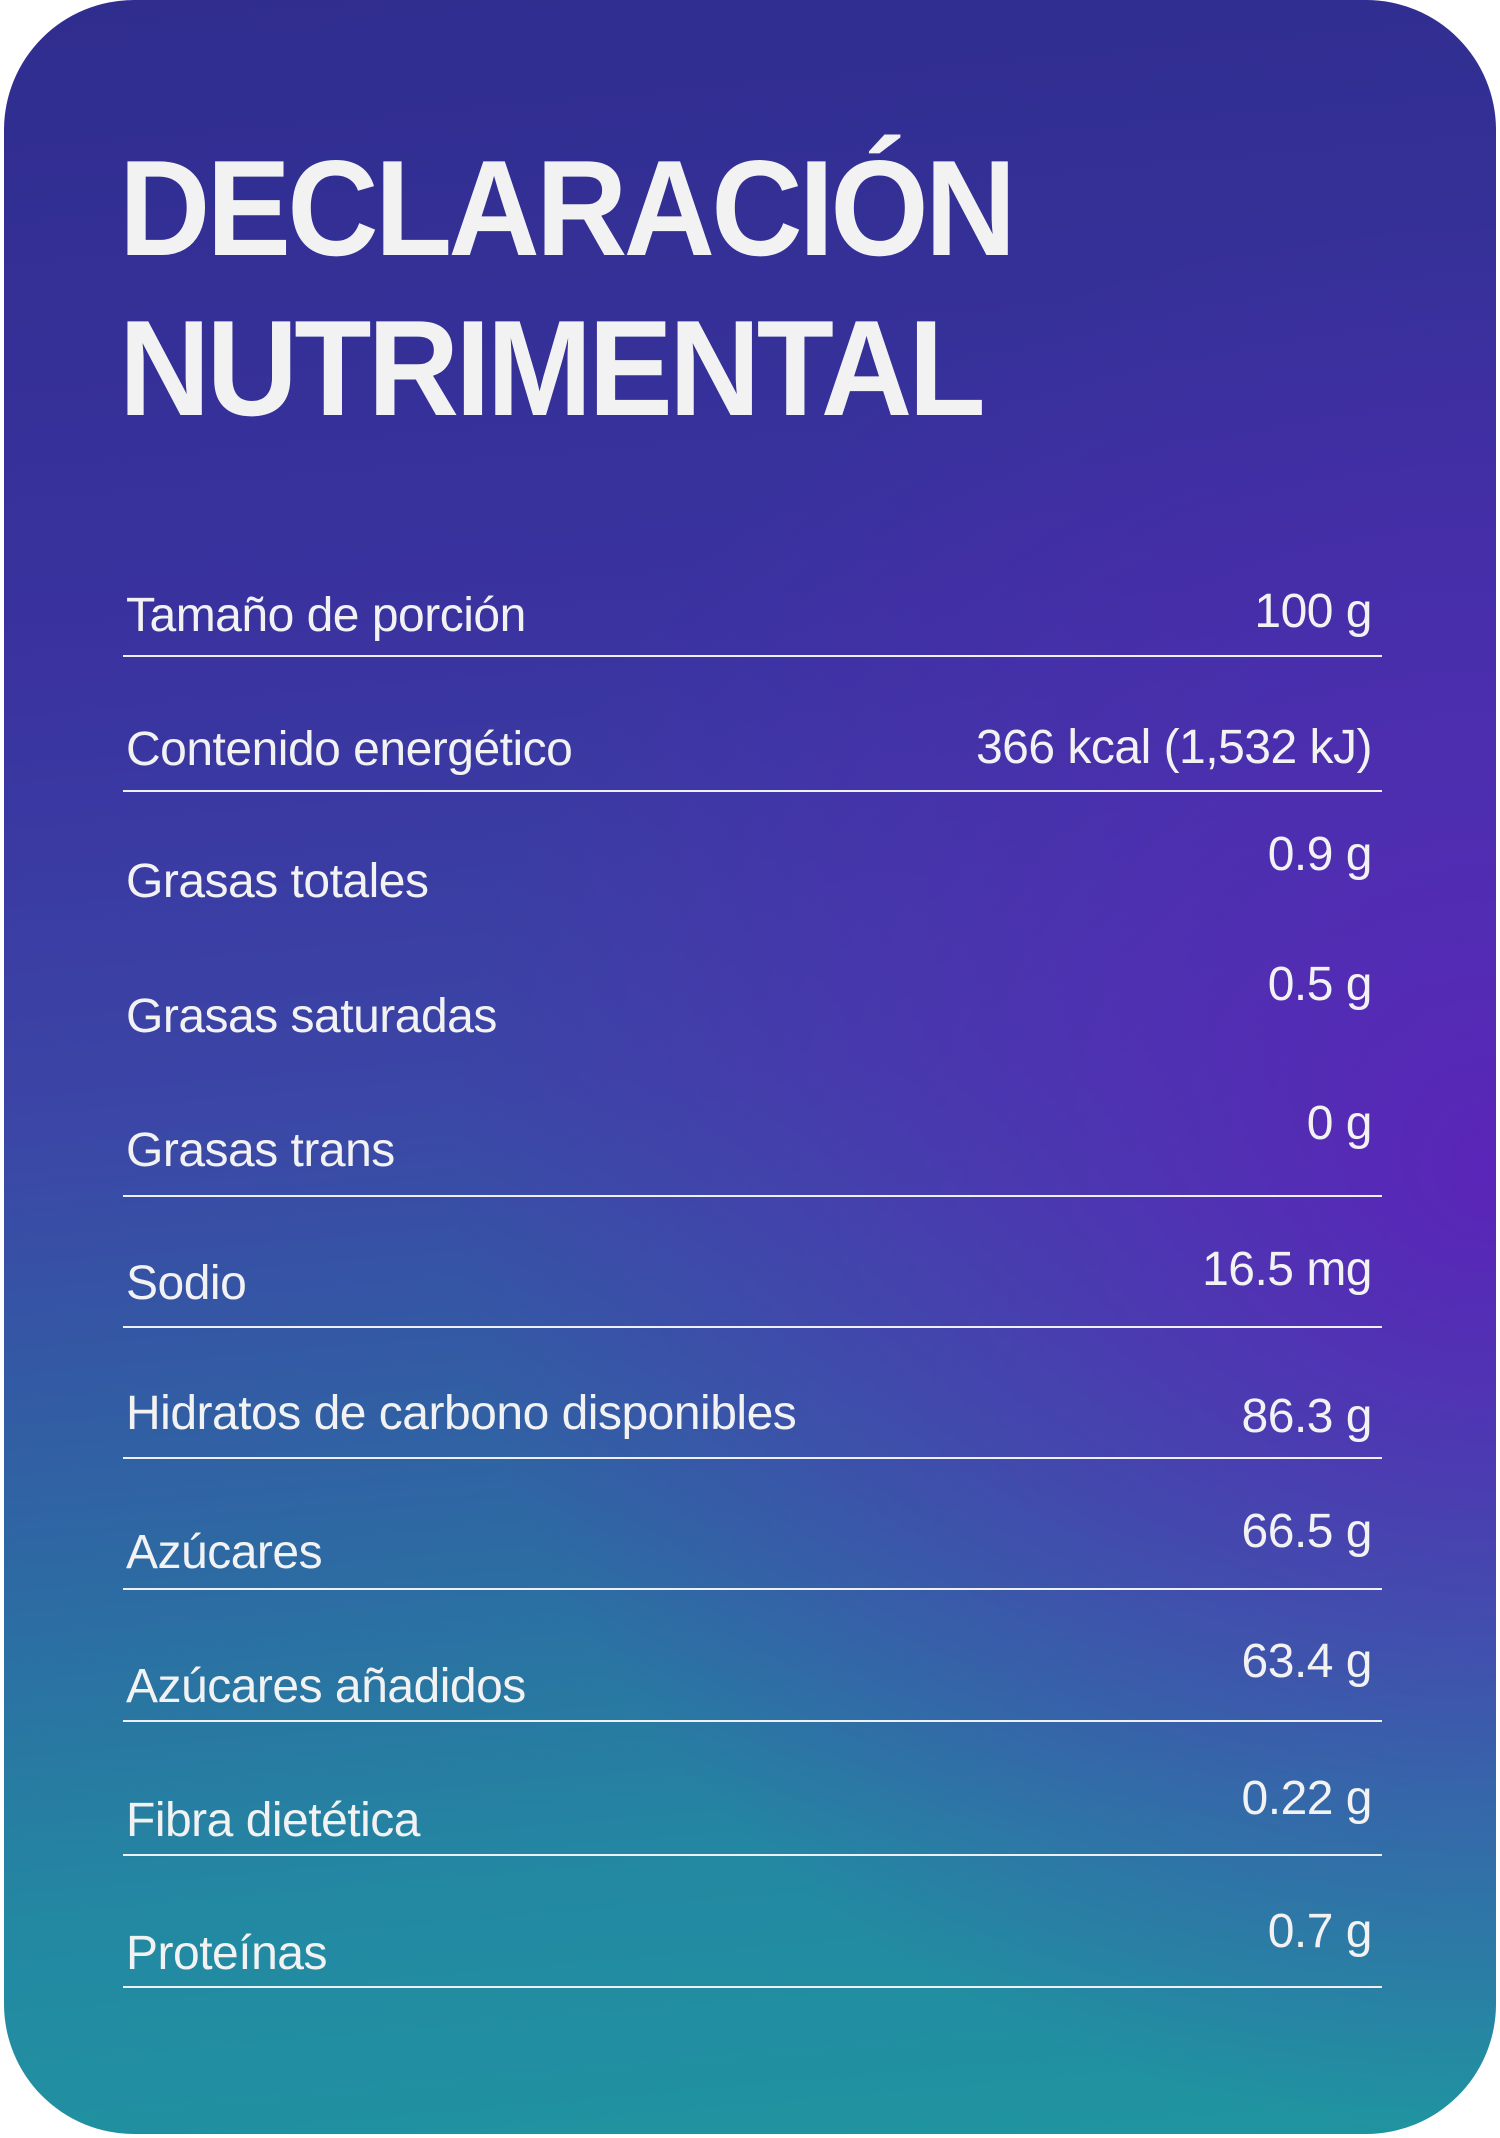 This screenshot has height=2138, width=1500. I want to click on row-value: 63.4 g, so click(1307, 1661).